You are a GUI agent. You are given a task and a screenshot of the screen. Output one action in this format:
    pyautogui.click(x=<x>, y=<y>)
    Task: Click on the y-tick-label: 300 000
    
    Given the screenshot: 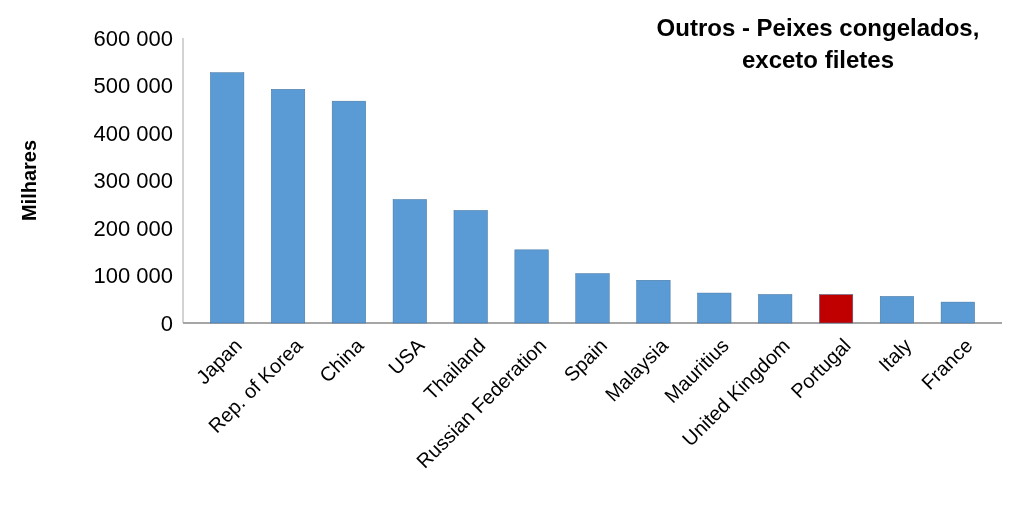 What is the action you would take?
    pyautogui.click(x=133, y=181)
    